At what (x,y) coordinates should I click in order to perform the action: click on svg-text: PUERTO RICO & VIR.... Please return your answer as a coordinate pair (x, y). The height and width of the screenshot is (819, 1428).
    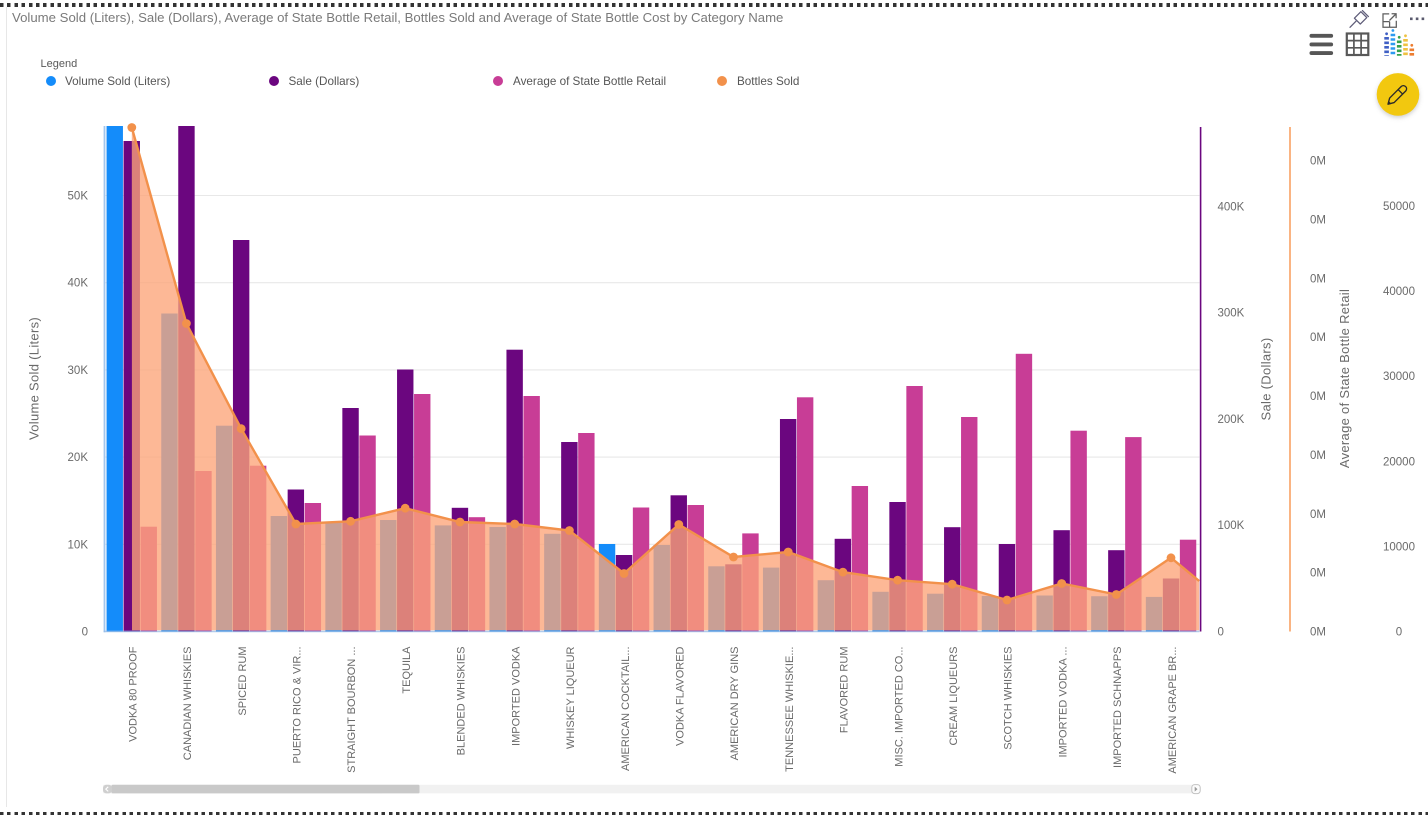
    Looking at the image, I should click on (298, 705).